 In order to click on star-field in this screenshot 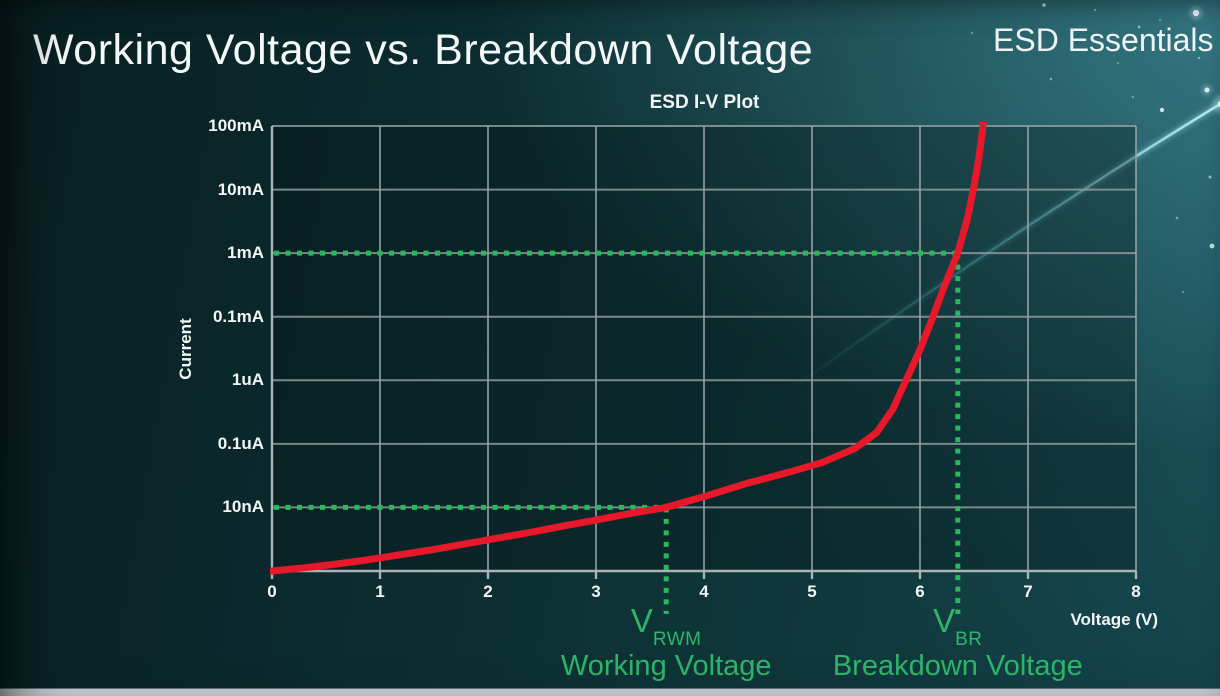, I will do `click(1092, 148)`.